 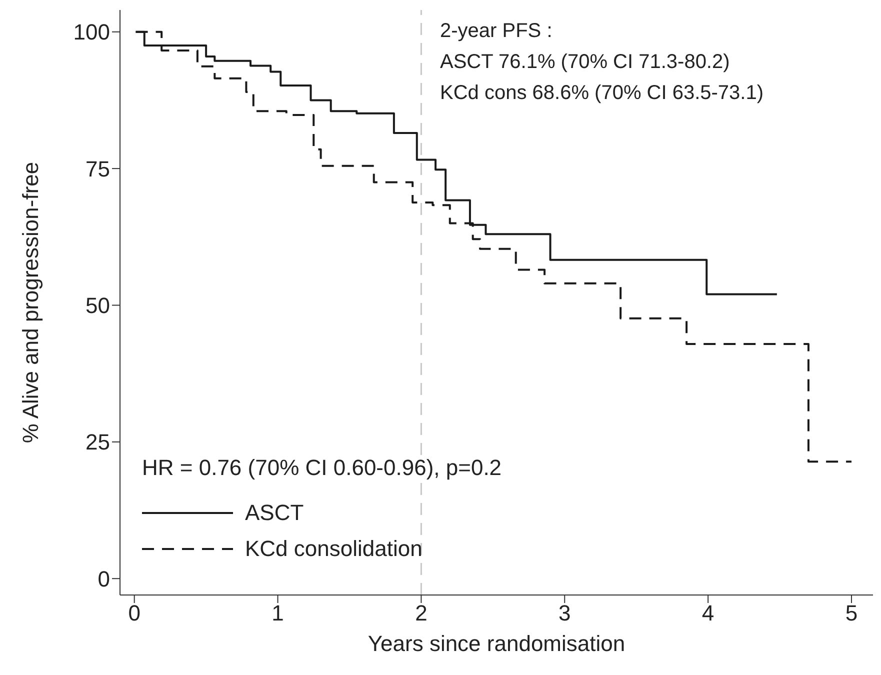 I want to click on x-tick-label: 2, so click(x=421, y=613).